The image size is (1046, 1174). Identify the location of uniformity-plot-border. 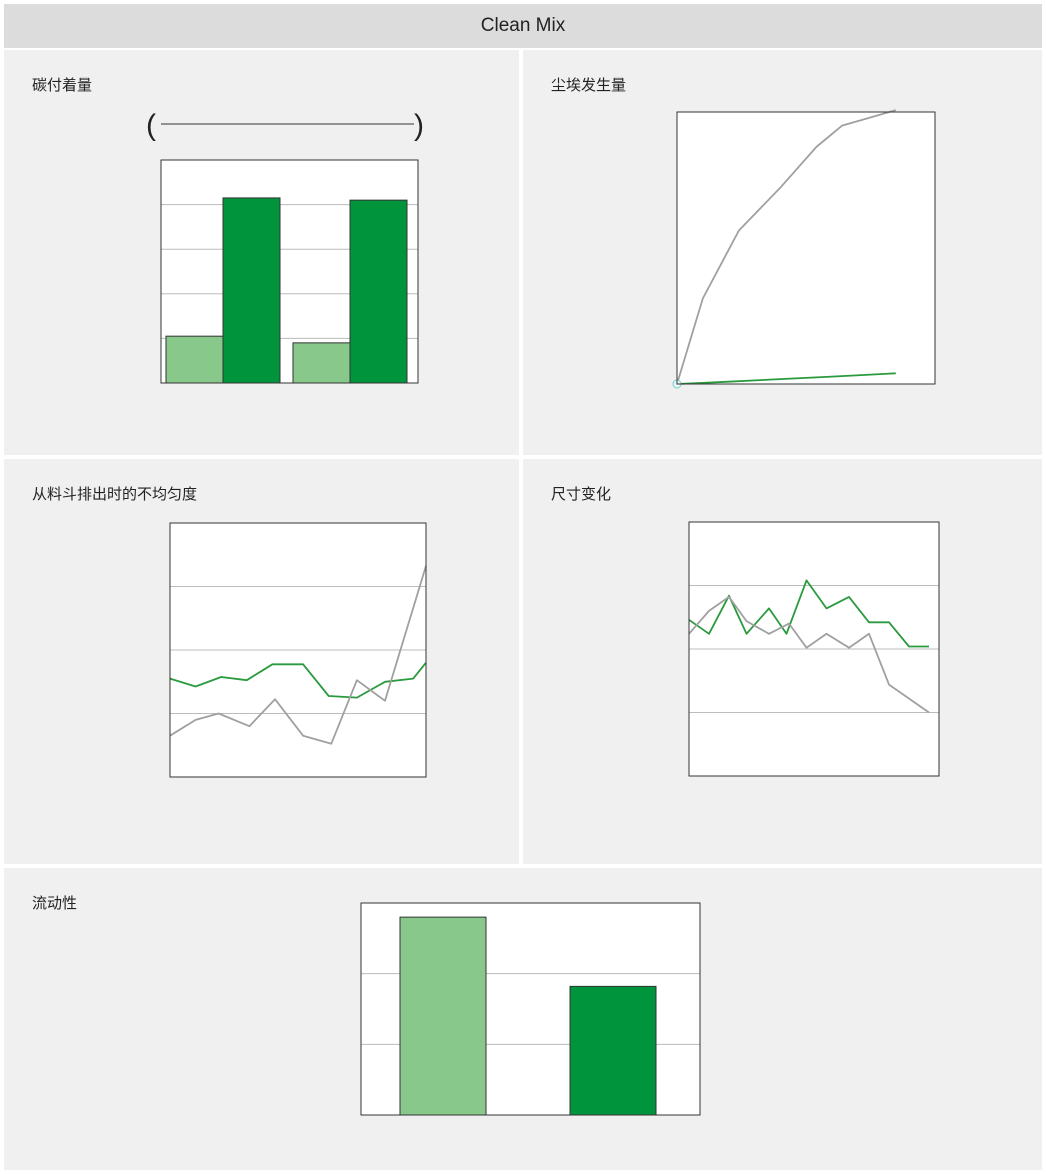
(298, 650).